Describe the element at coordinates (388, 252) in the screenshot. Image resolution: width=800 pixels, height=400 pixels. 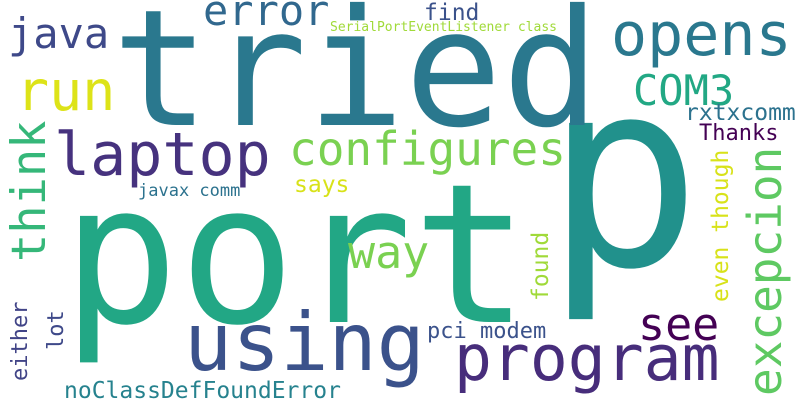
I see `word: way` at that location.